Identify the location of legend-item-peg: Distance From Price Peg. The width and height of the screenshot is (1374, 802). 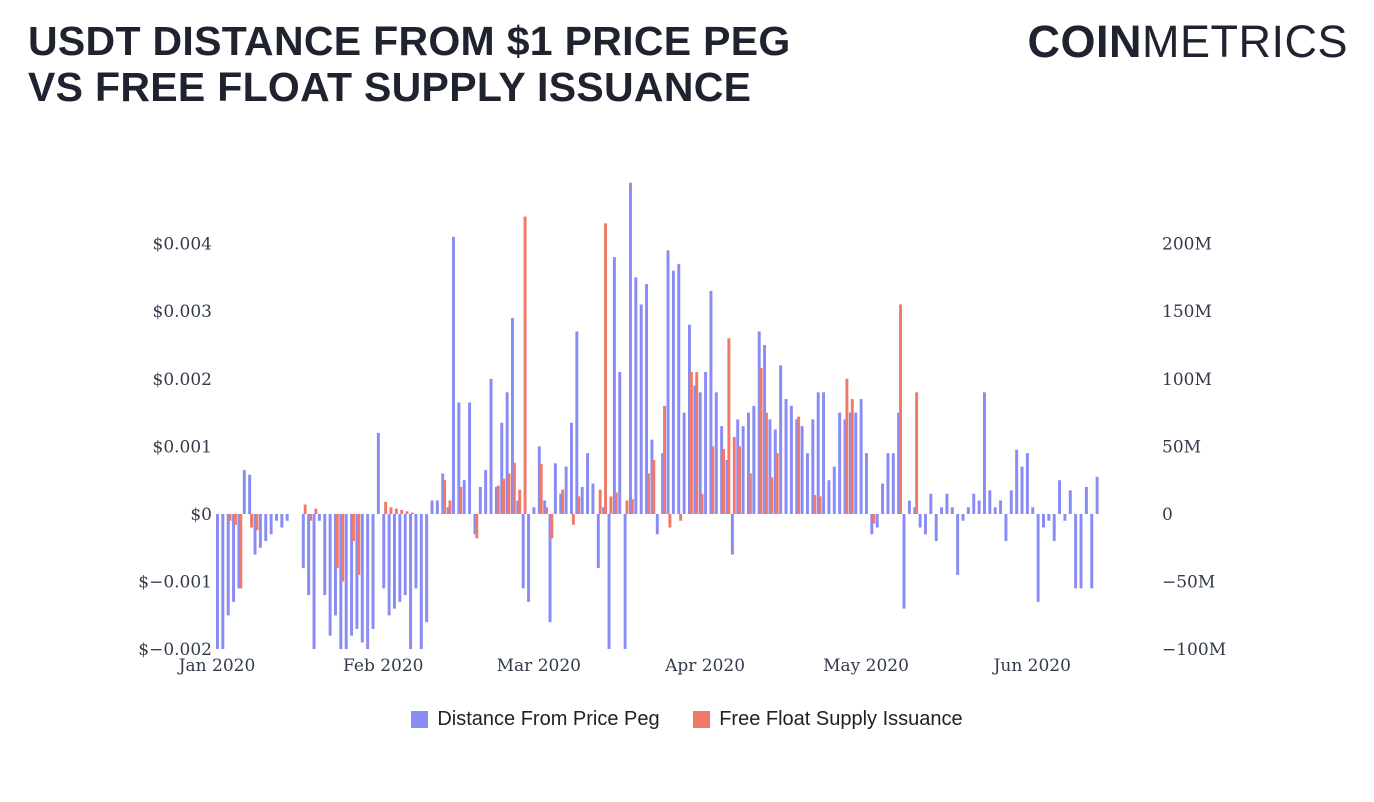
(535, 719).